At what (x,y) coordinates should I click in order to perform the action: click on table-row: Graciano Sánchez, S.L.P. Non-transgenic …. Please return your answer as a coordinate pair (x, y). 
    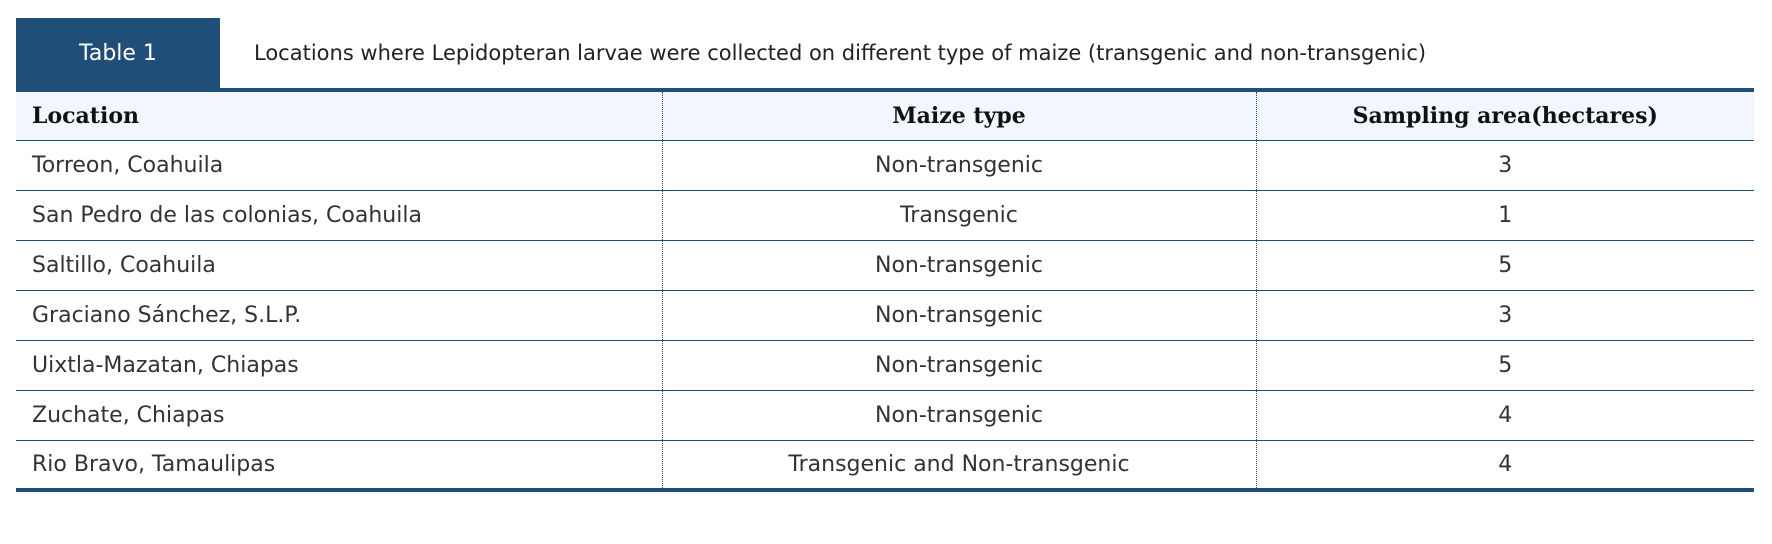
    Looking at the image, I should click on (885, 315).